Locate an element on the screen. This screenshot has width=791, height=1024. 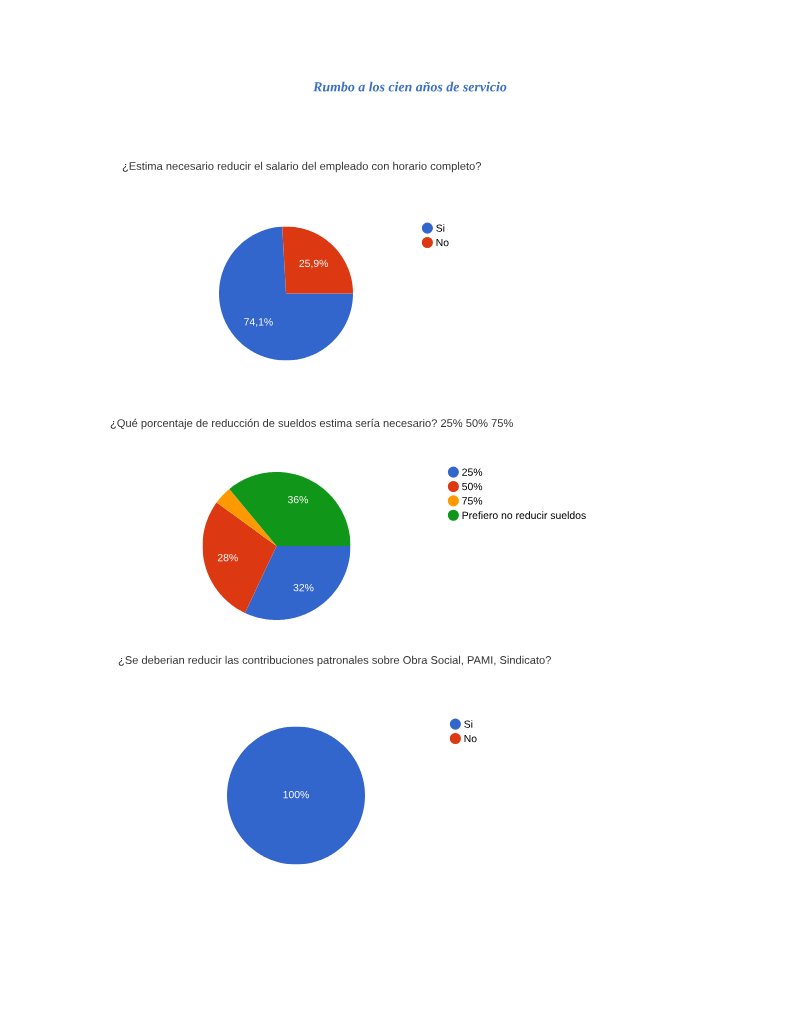
data-label: 28% is located at coordinates (227, 557).